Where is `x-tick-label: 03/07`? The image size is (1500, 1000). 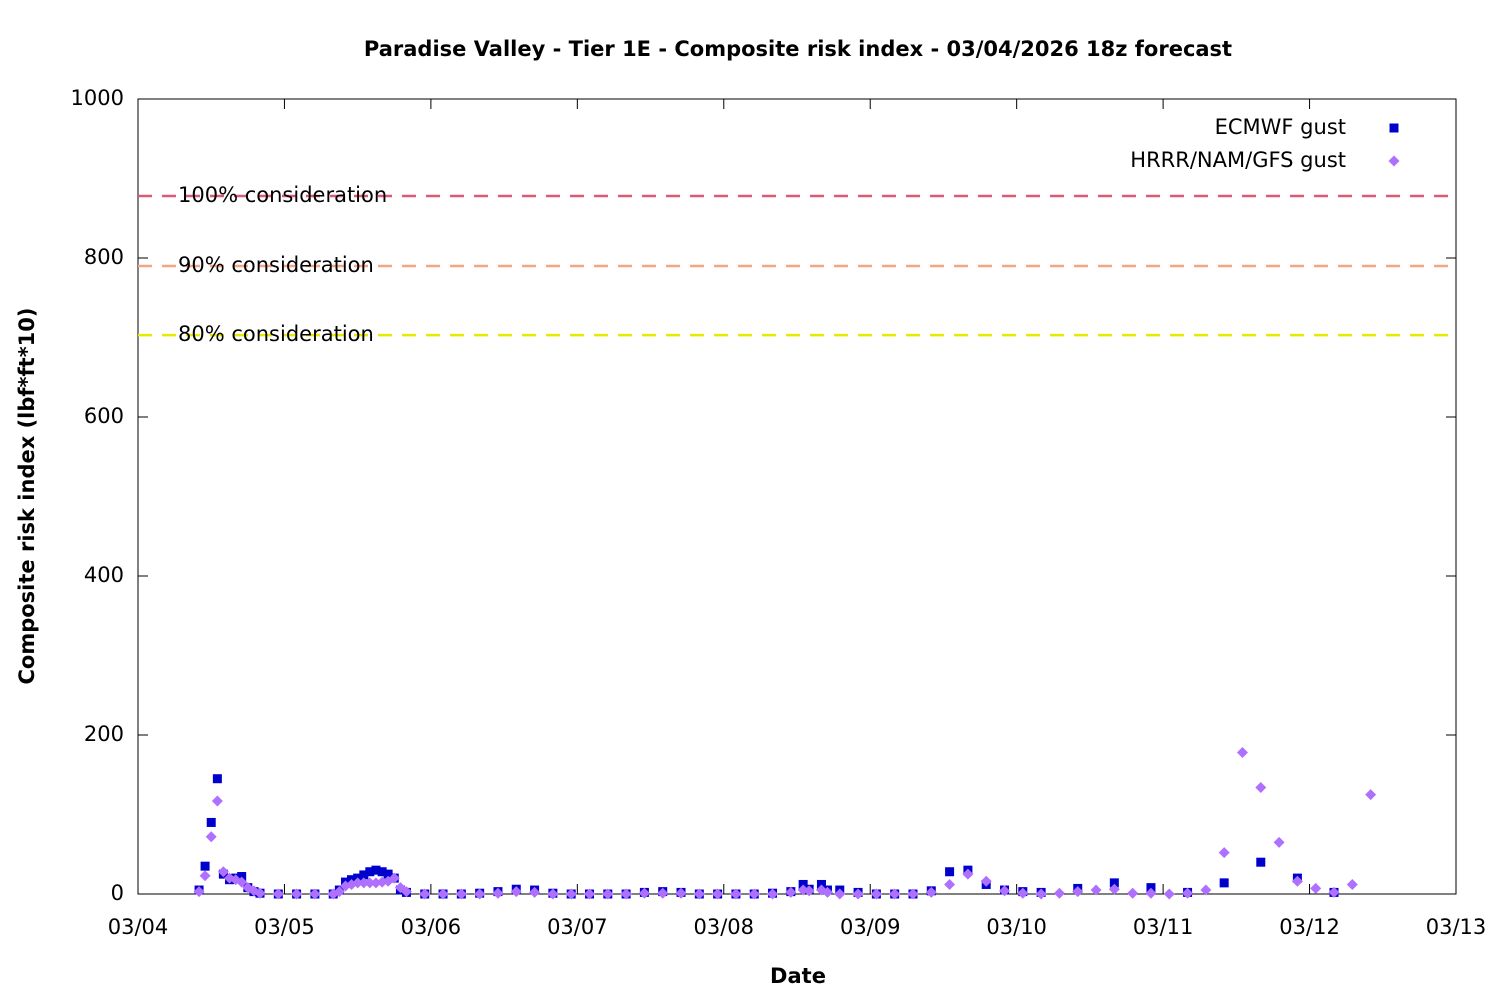
x-tick-label: 03/07 is located at coordinates (577, 927).